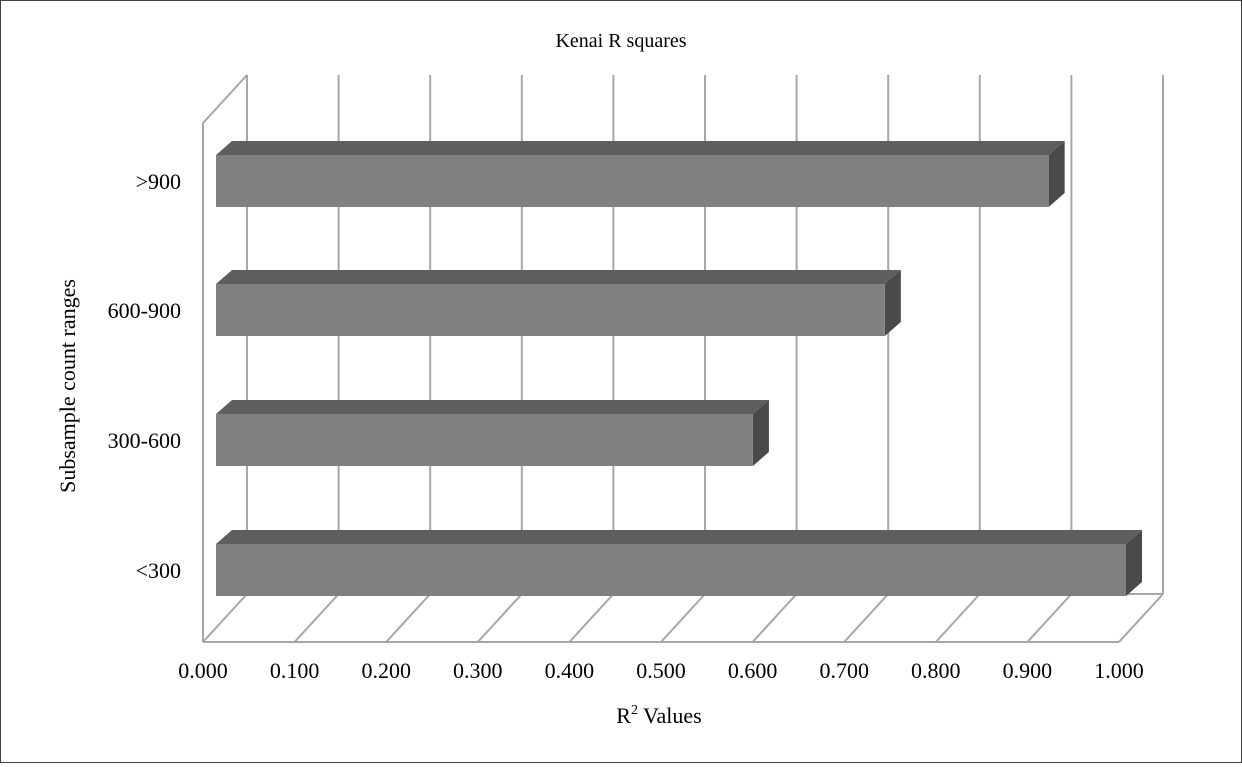  What do you see at coordinates (295, 670) in the screenshot?
I see `x-tick-label: 0.100` at bounding box center [295, 670].